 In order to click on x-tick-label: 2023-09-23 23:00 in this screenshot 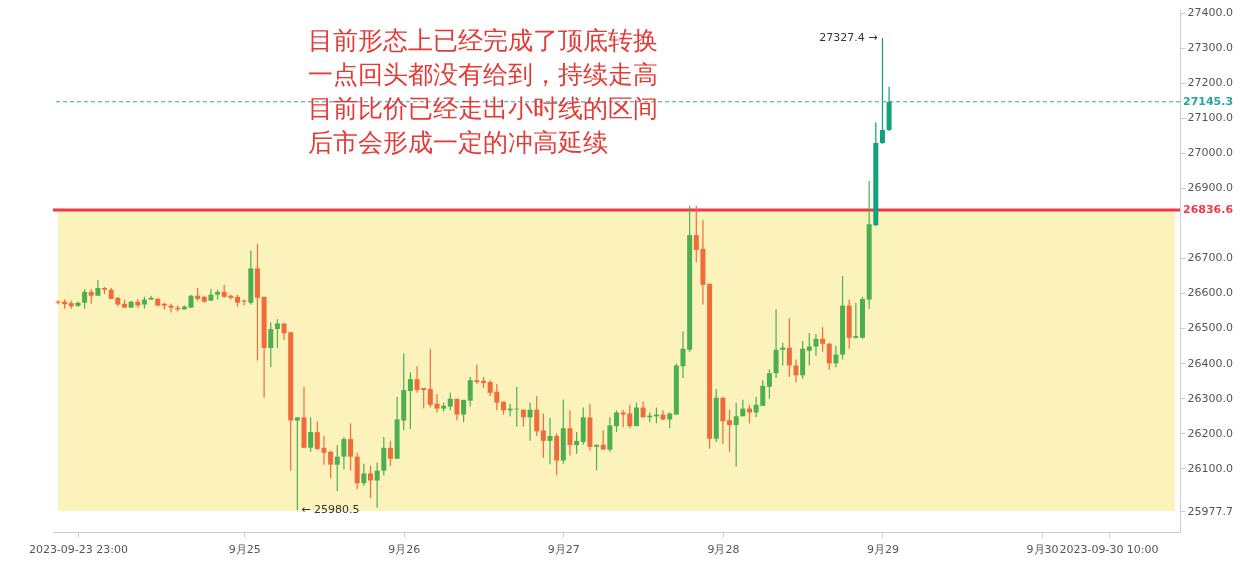, I will do `click(78, 549)`.